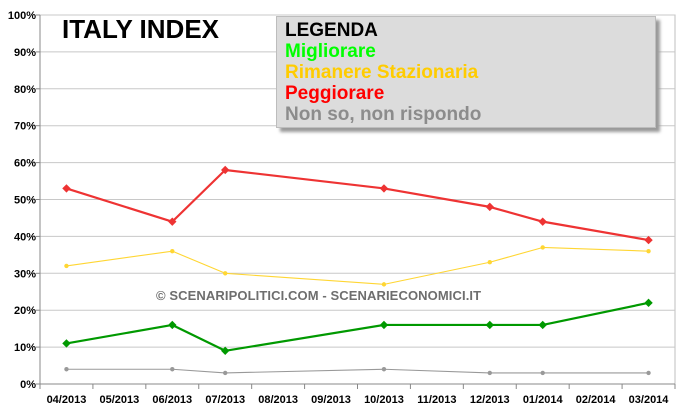 The height and width of the screenshot is (413, 691). What do you see at coordinates (335, 93) in the screenshot?
I see `legend-entry-peggiorare: Peggiorare` at bounding box center [335, 93].